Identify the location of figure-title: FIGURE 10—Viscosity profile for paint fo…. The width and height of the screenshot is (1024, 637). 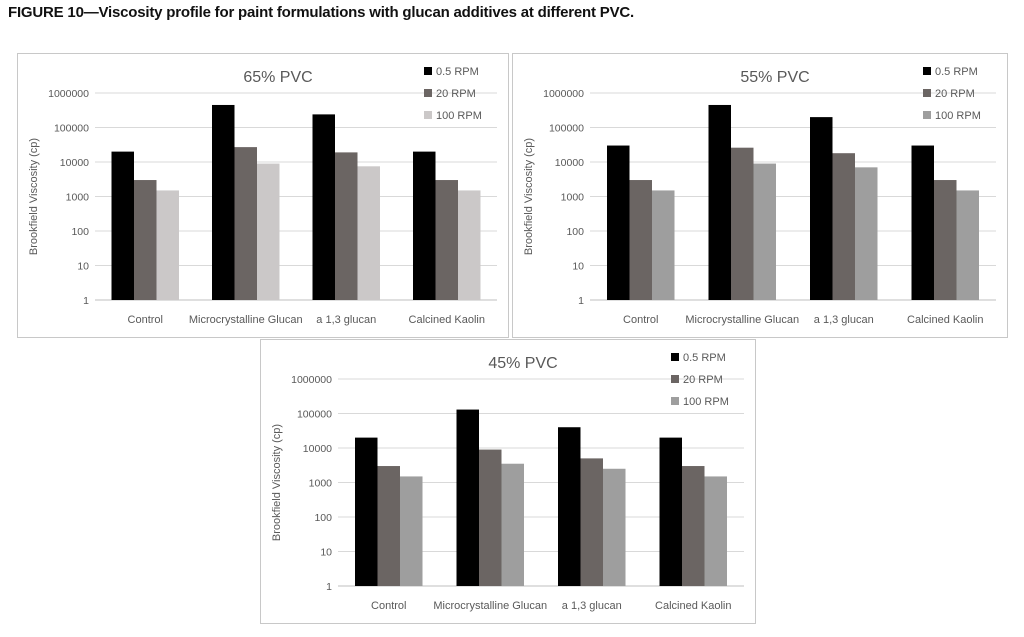
(321, 12).